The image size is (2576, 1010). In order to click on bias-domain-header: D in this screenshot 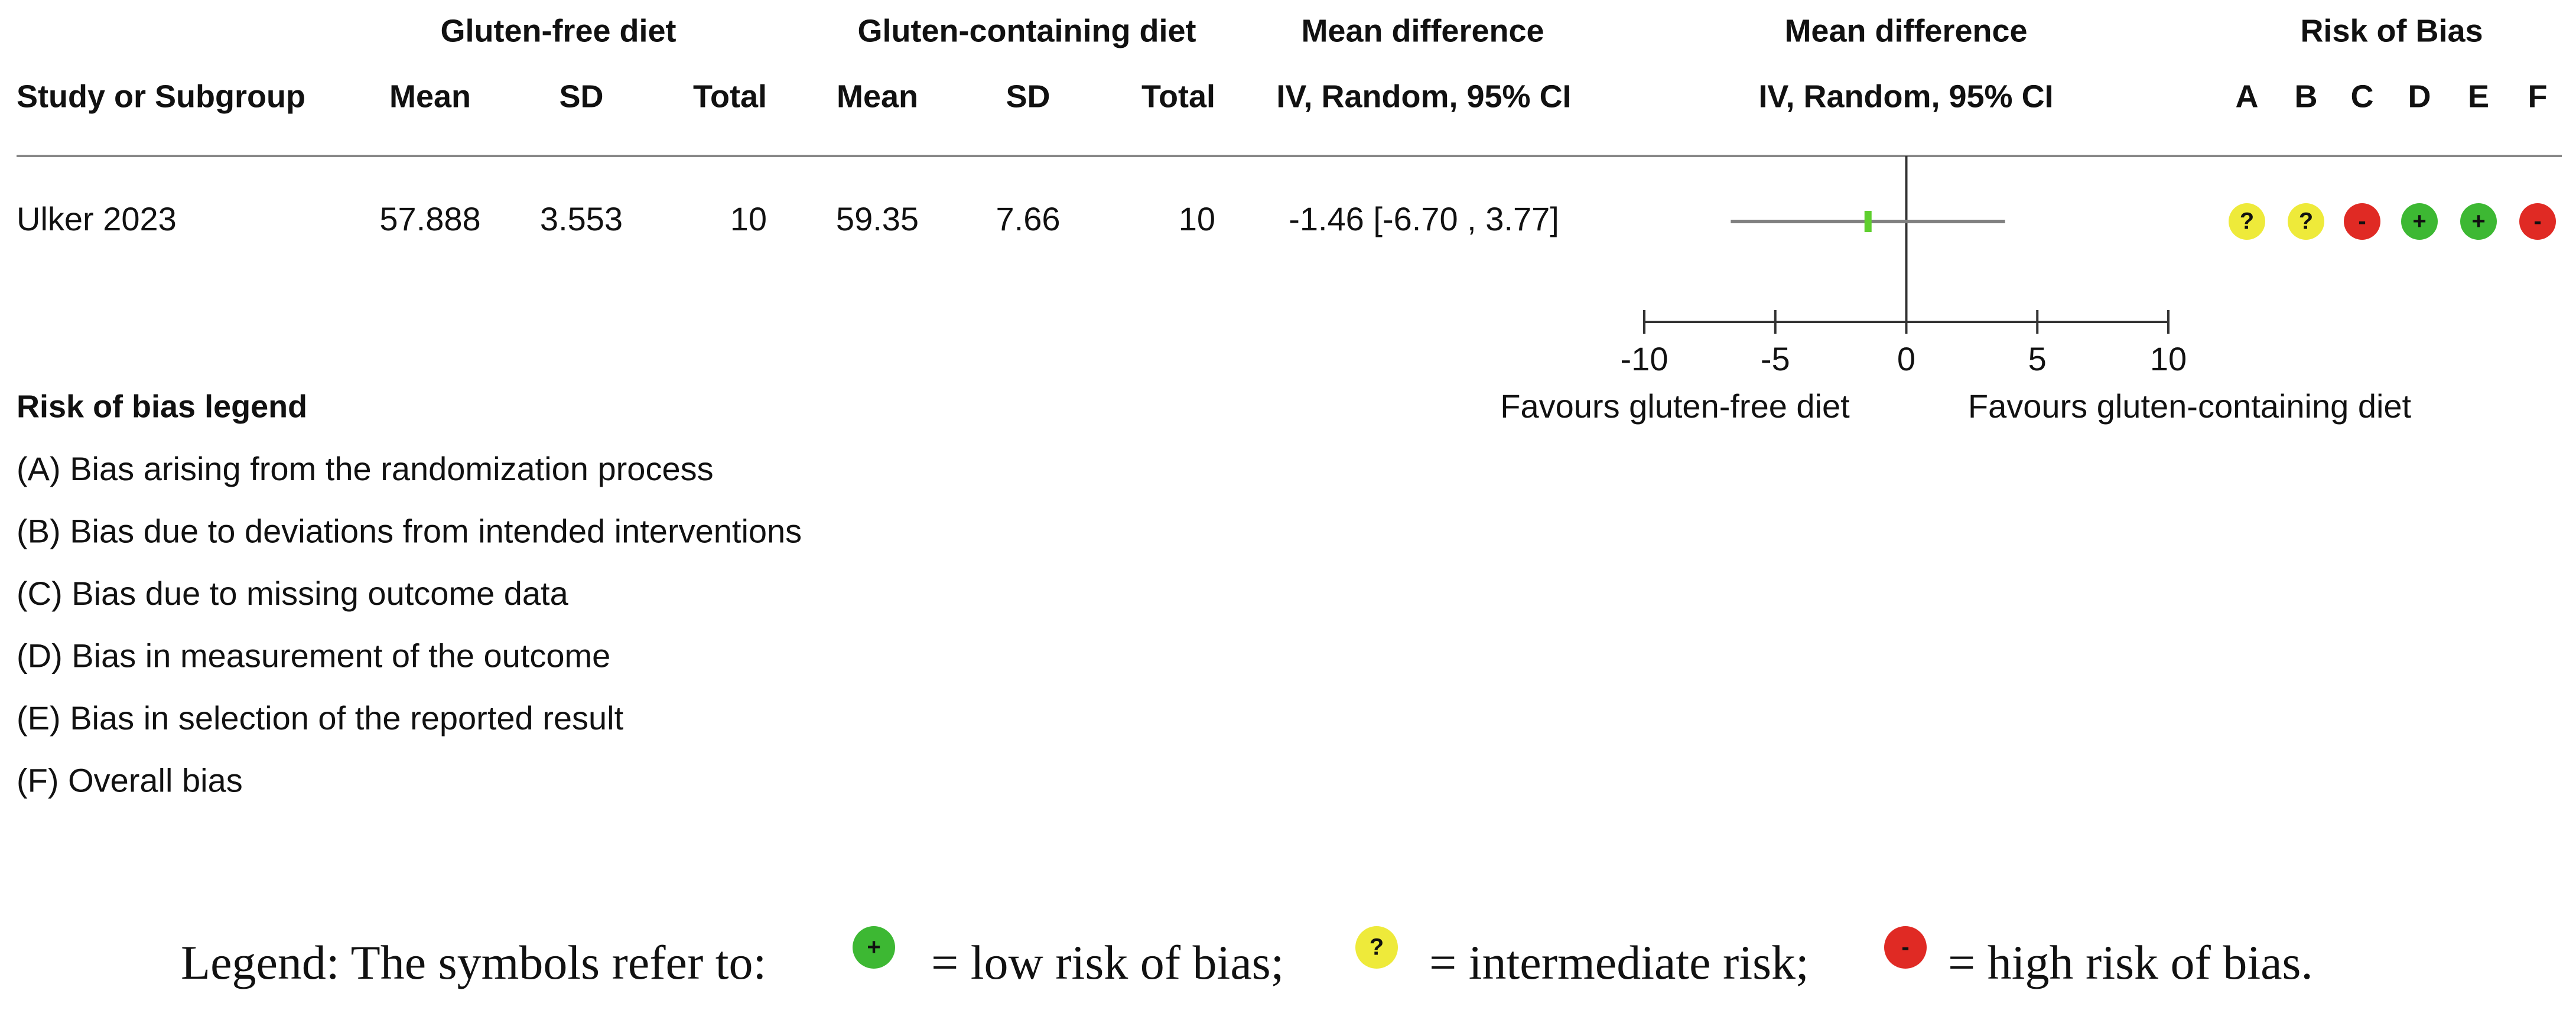, I will do `click(2419, 96)`.